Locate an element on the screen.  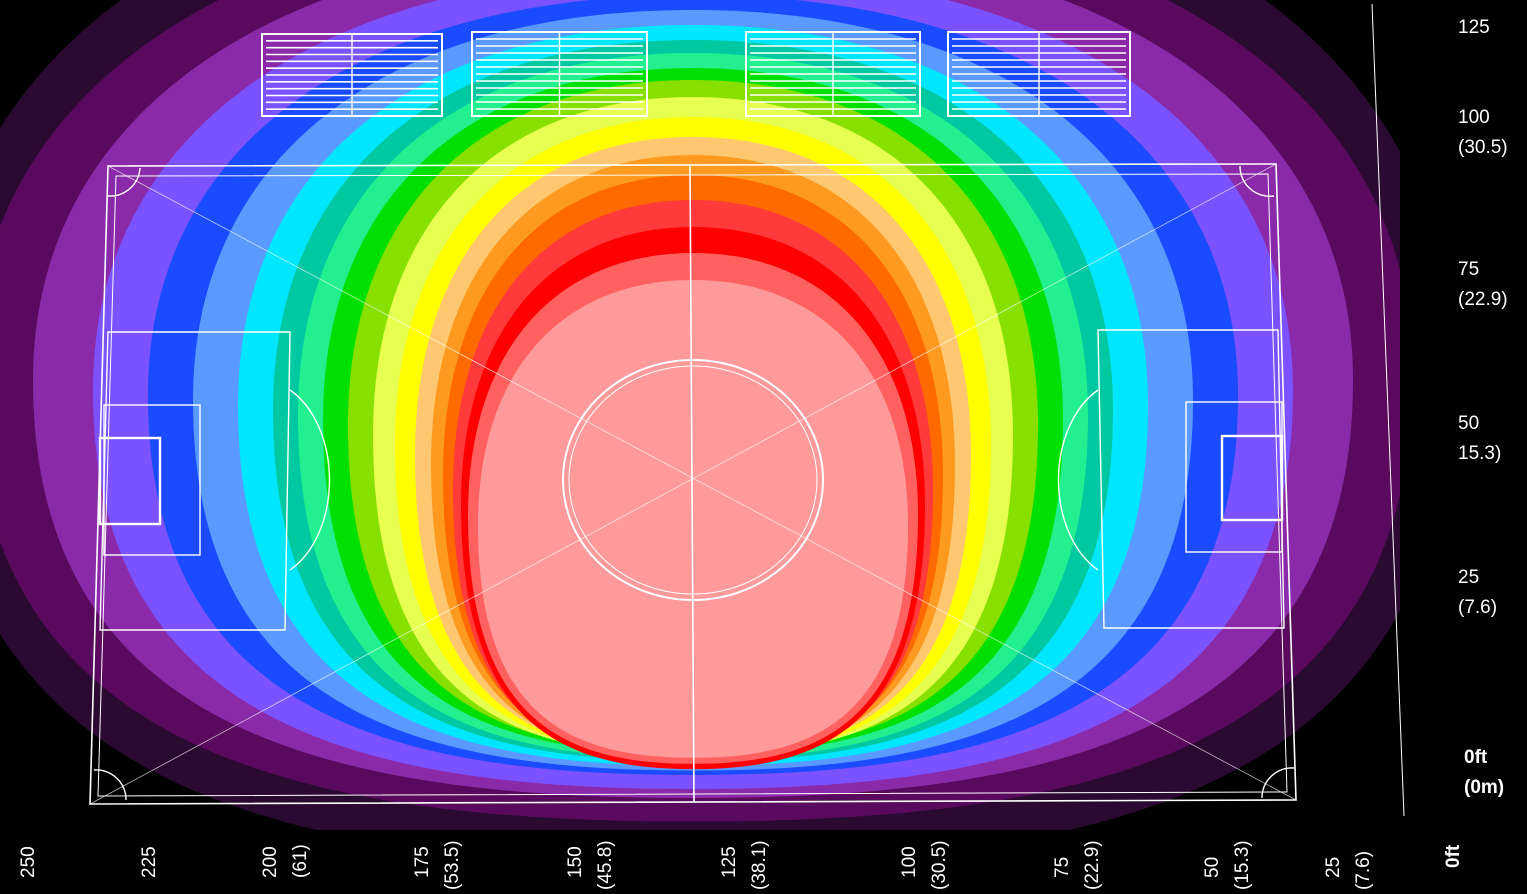
bottom-tick-10: 0ft is located at coordinates (1453, 856).